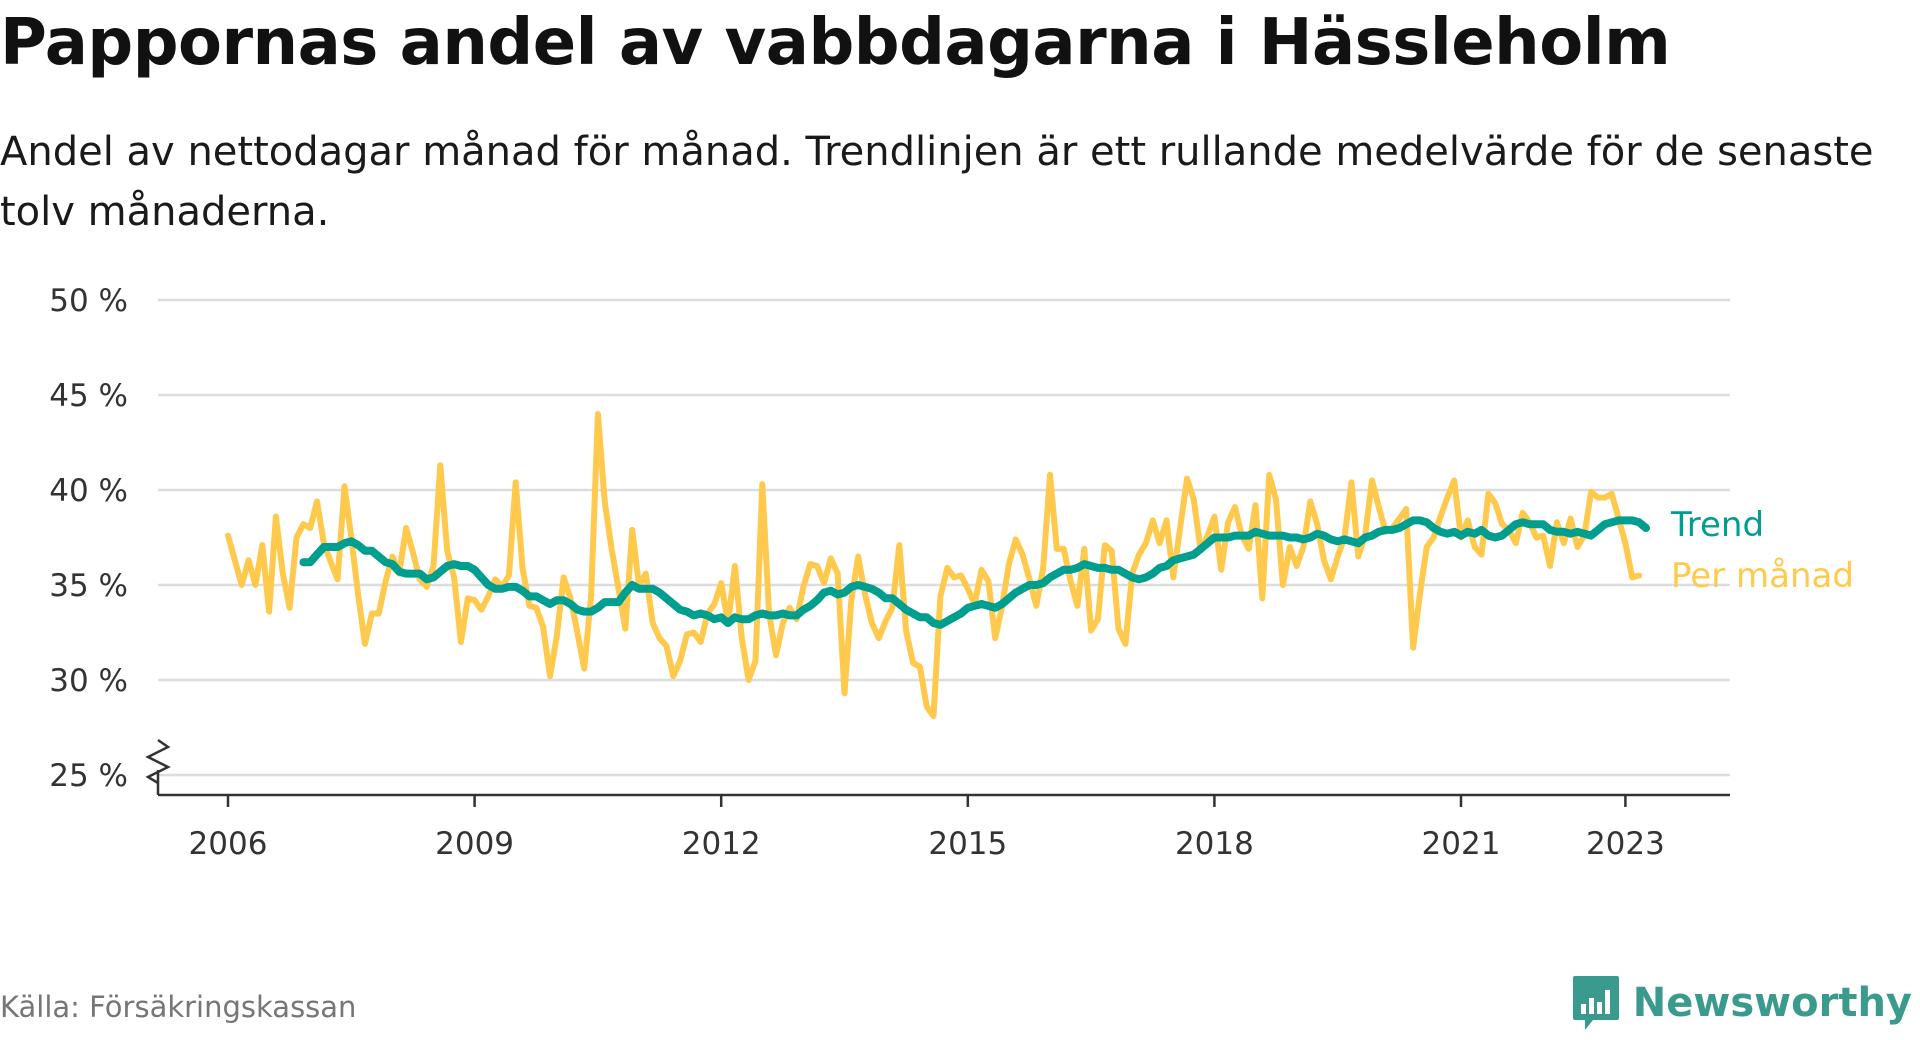 This screenshot has width=1920, height=1040. Describe the element at coordinates (88, 491) in the screenshot. I see `y-tick-label: 40 %` at that location.